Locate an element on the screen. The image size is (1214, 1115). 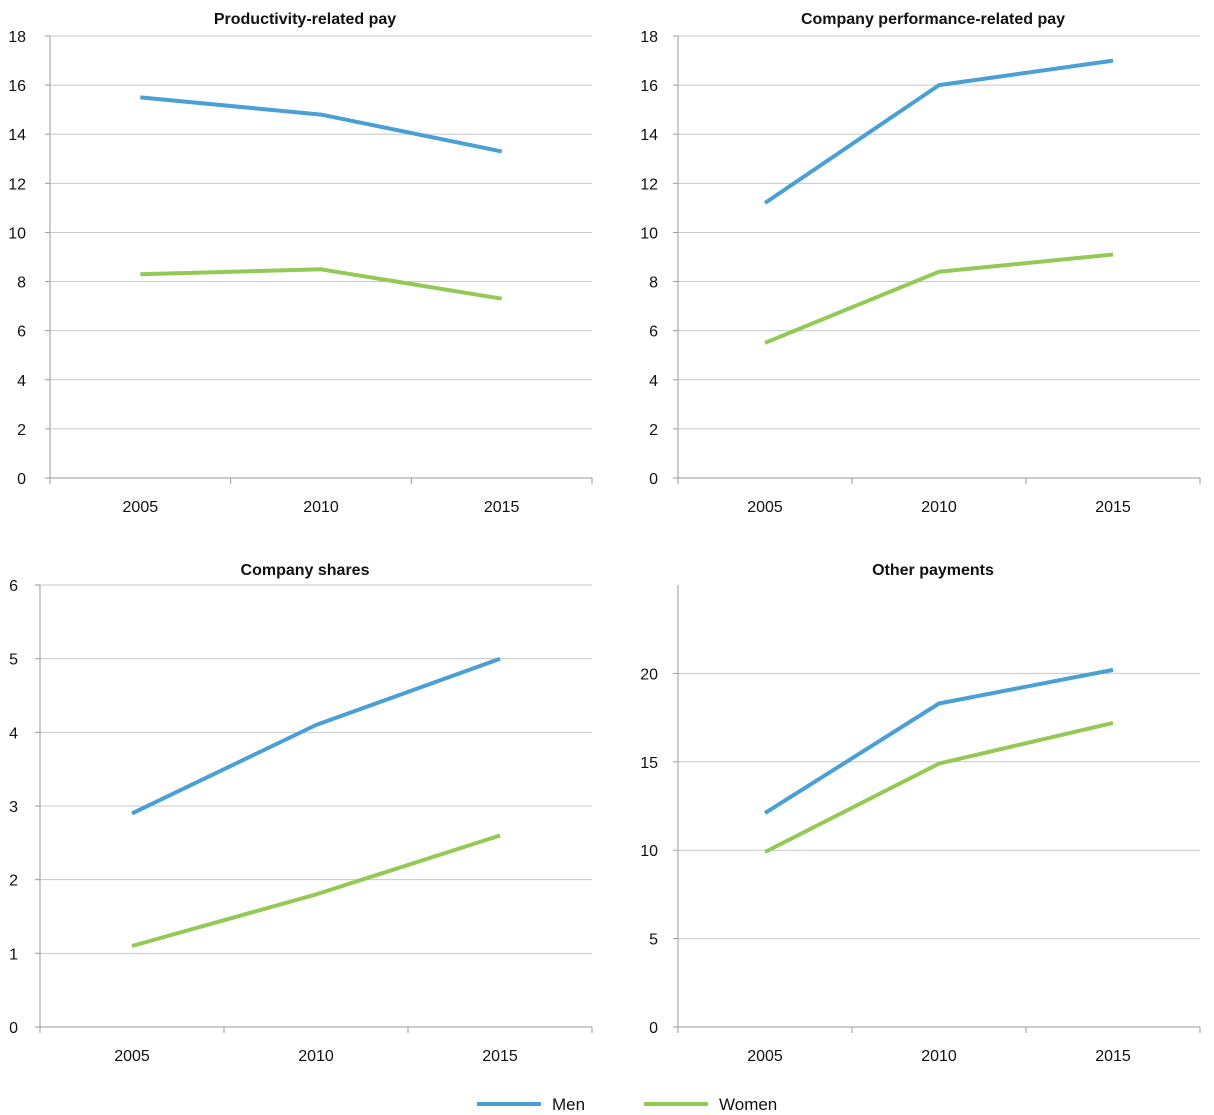
chart-title: Other payments is located at coordinates (933, 570).